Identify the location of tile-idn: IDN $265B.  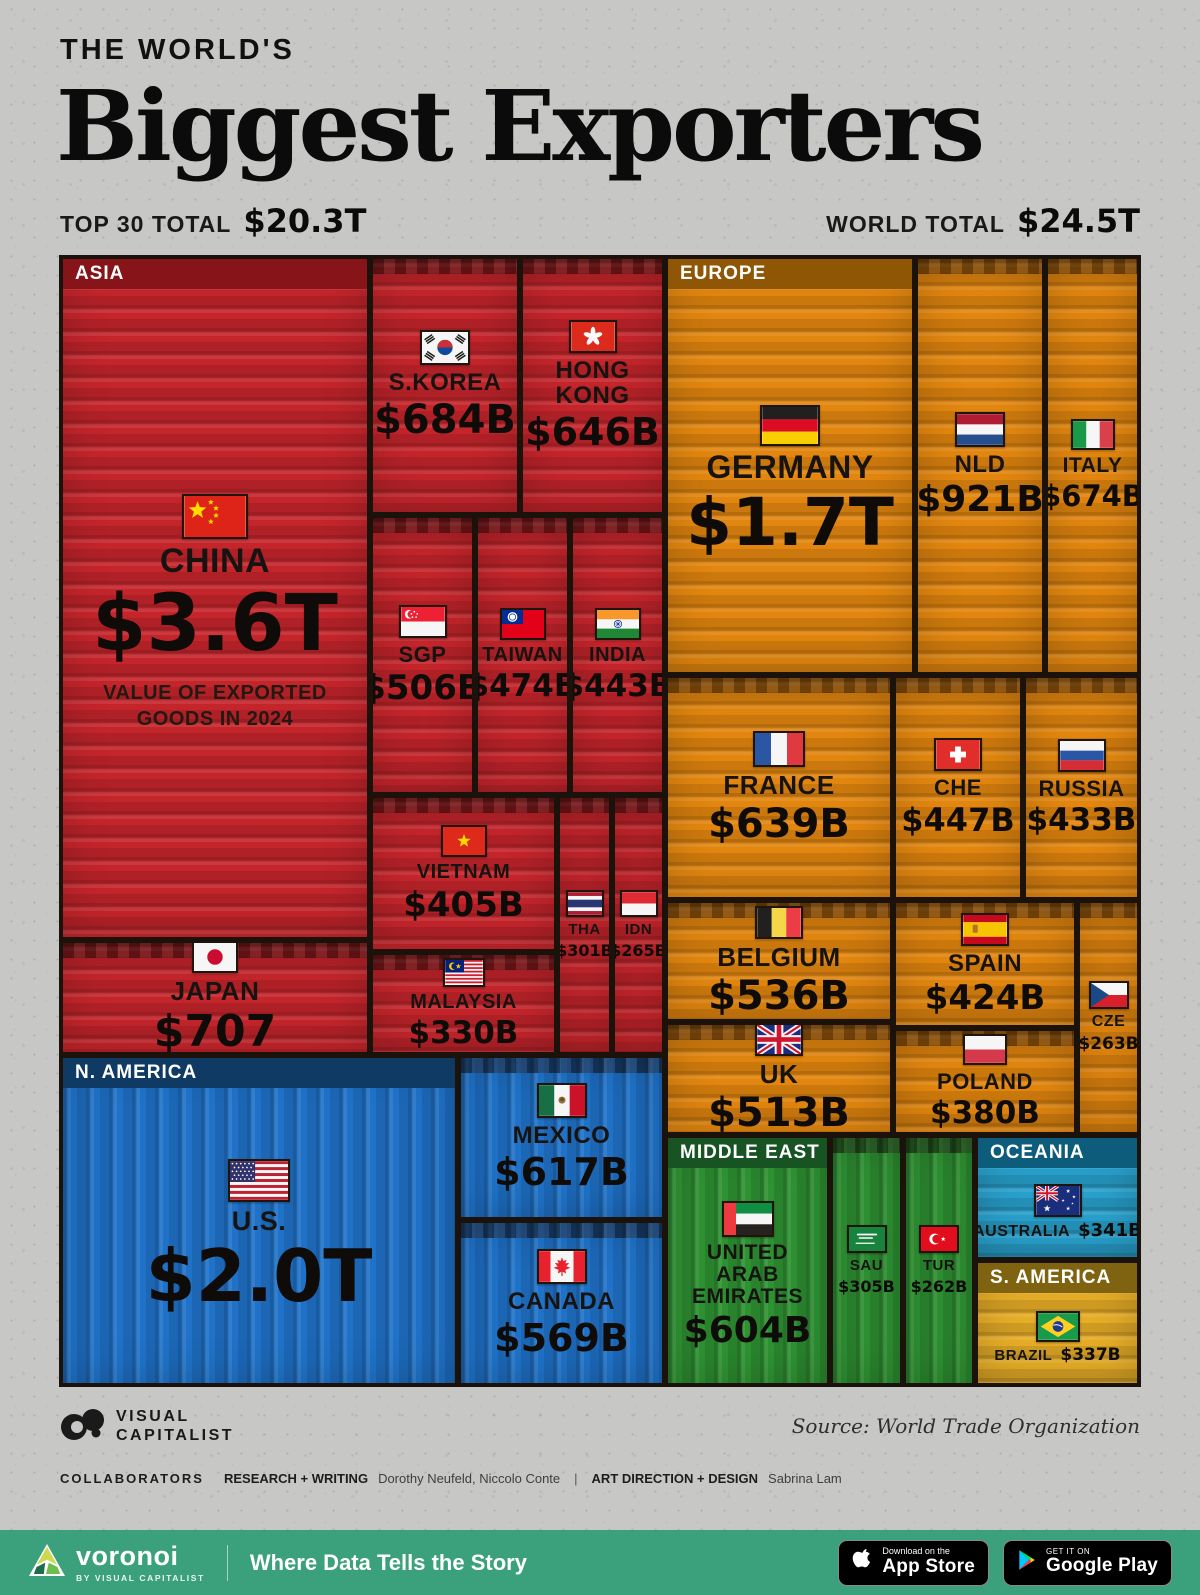
(638, 924).